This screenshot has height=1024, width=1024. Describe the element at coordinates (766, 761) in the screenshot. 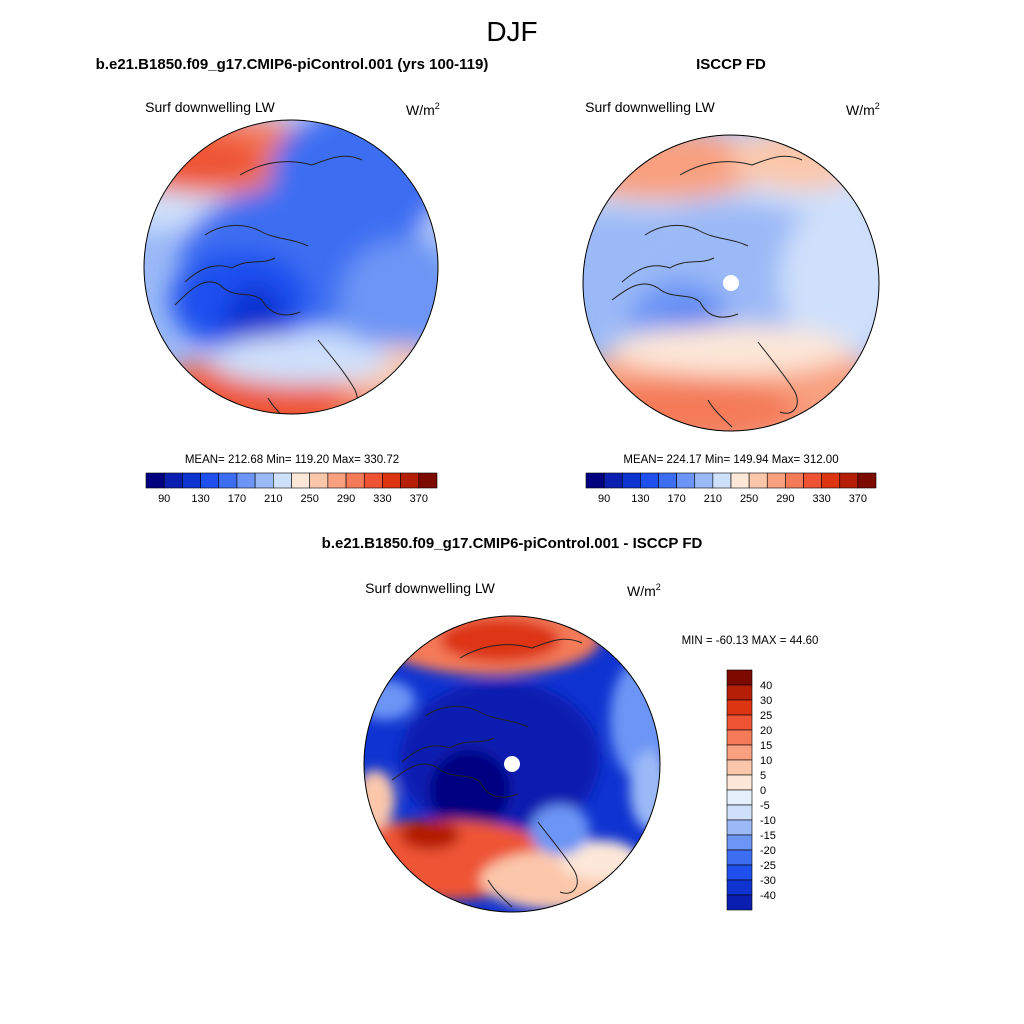

I see `colorbar-tick-label: 10` at that location.